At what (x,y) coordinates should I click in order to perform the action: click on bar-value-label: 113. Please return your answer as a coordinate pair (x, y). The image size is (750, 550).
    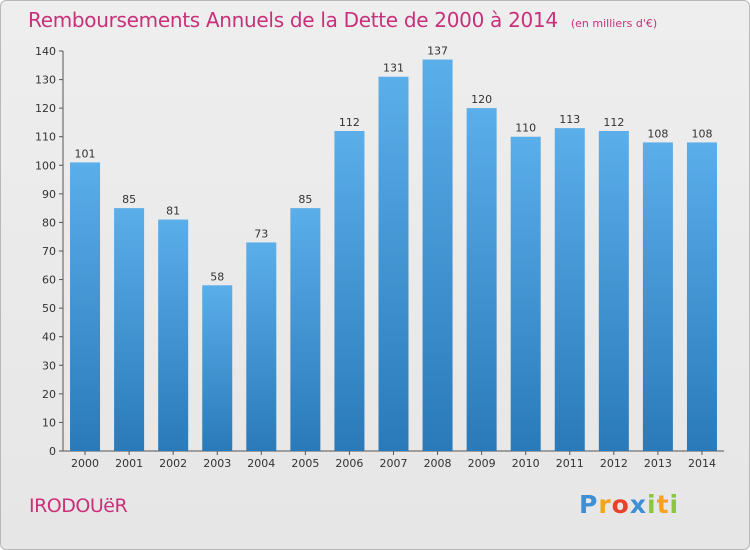
    Looking at the image, I should click on (569, 119).